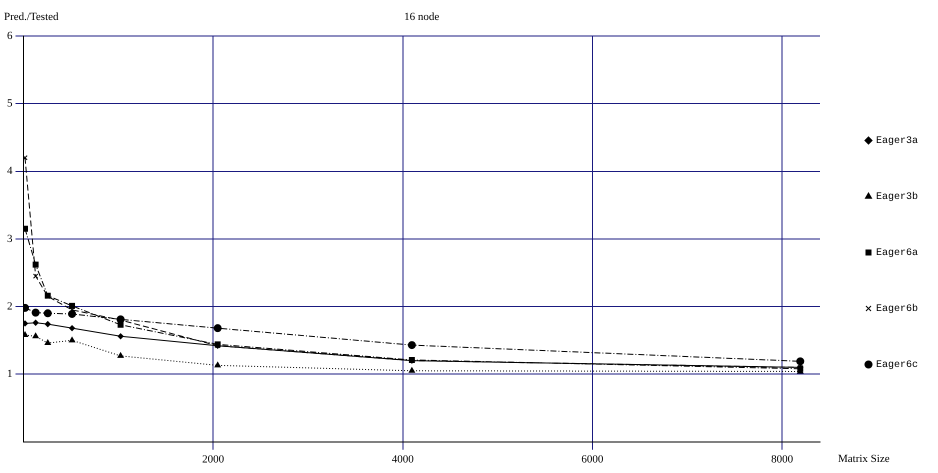 This screenshot has width=938, height=473. What do you see at coordinates (10, 238) in the screenshot?
I see `y-tick-label: 3` at bounding box center [10, 238].